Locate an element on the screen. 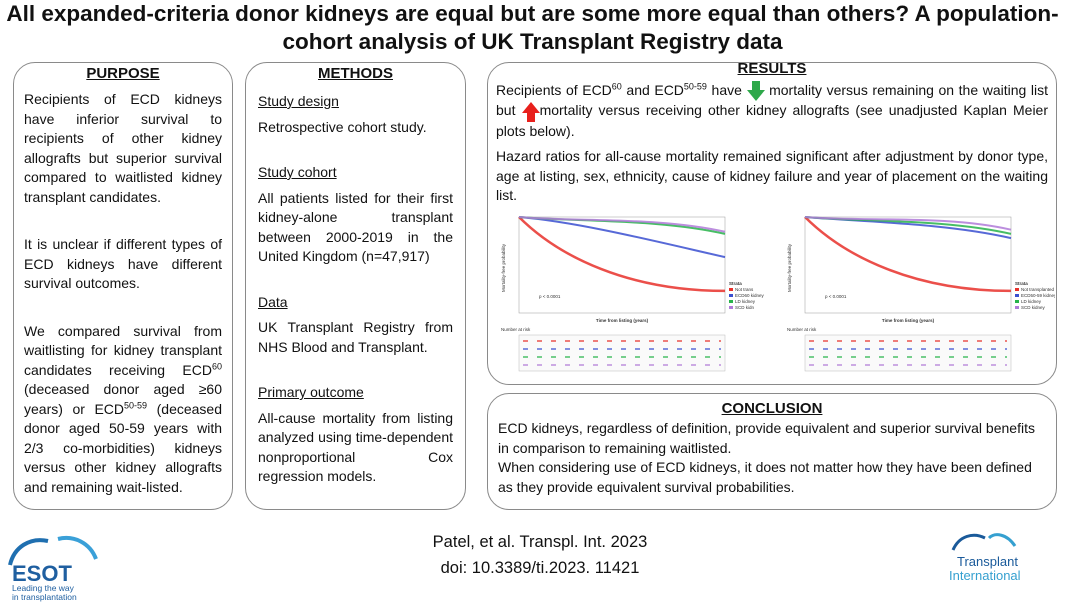 The image size is (1065, 603). subheading: Primary outcome is located at coordinates (311, 392).